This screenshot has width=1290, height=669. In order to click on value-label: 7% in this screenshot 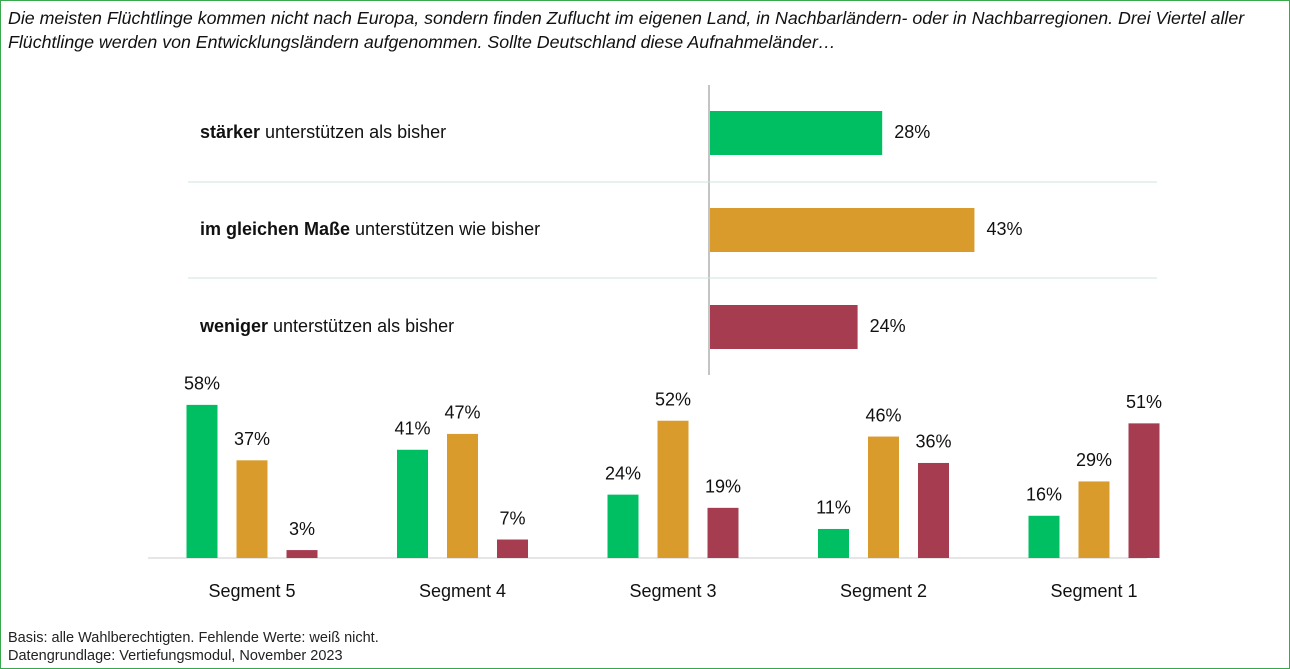, I will do `click(512, 518)`.